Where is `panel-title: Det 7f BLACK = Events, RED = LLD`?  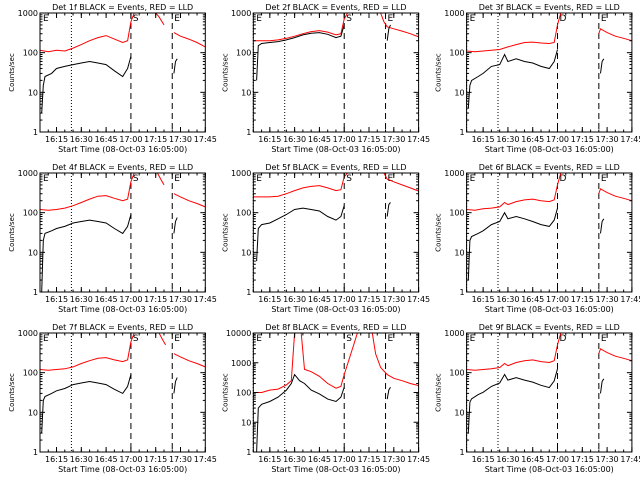
panel-title: Det 7f BLACK = Events, RED = LLD is located at coordinates (122, 327).